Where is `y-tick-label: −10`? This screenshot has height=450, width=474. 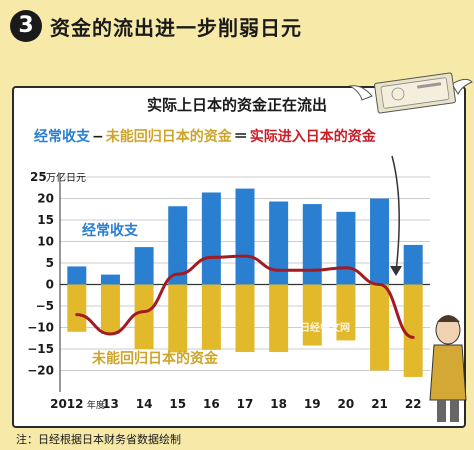
y-tick-label: −10 is located at coordinates (40, 328).